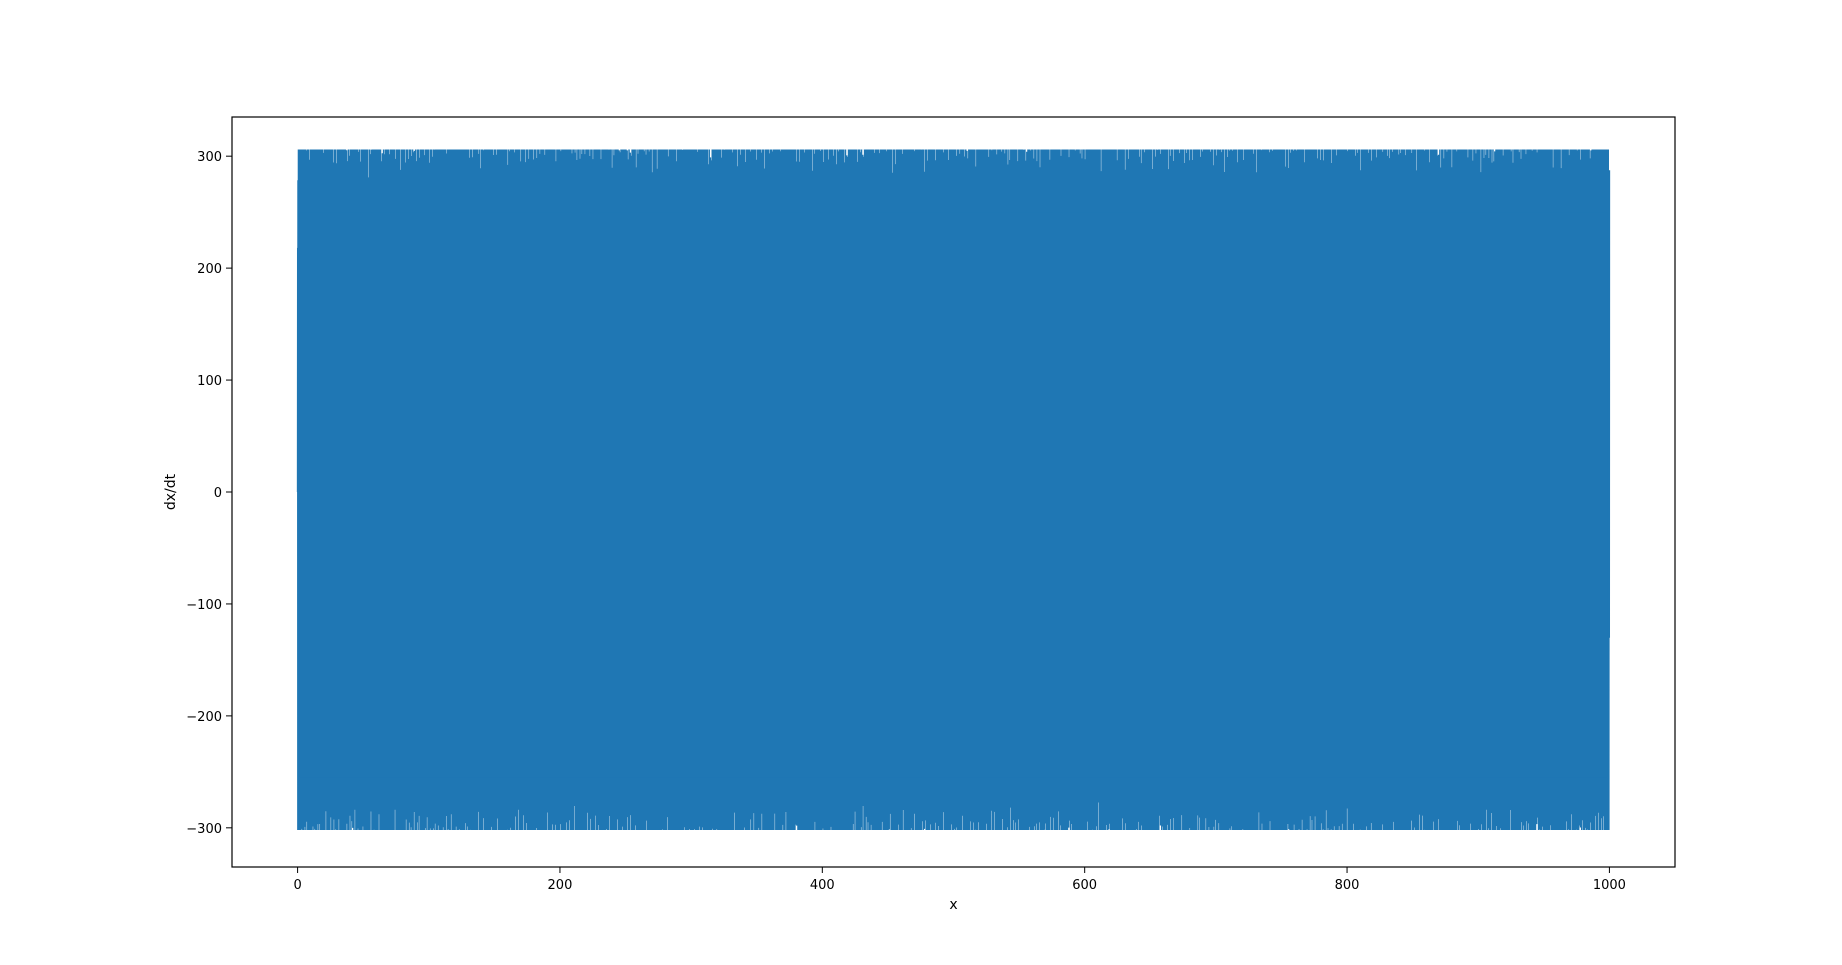 This screenshot has width=1842, height=965. Describe the element at coordinates (297, 885) in the screenshot. I see `x-tick-label: 0` at that location.